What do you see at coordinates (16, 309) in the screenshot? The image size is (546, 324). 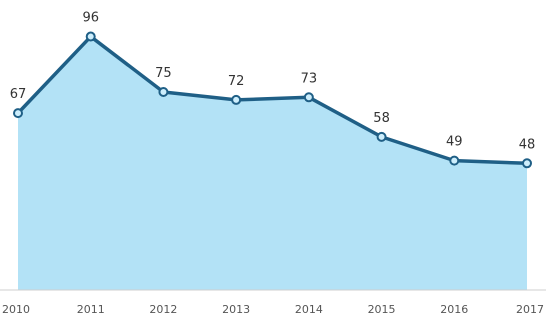 I see `x-tick-label: 2010` at bounding box center [16, 309].